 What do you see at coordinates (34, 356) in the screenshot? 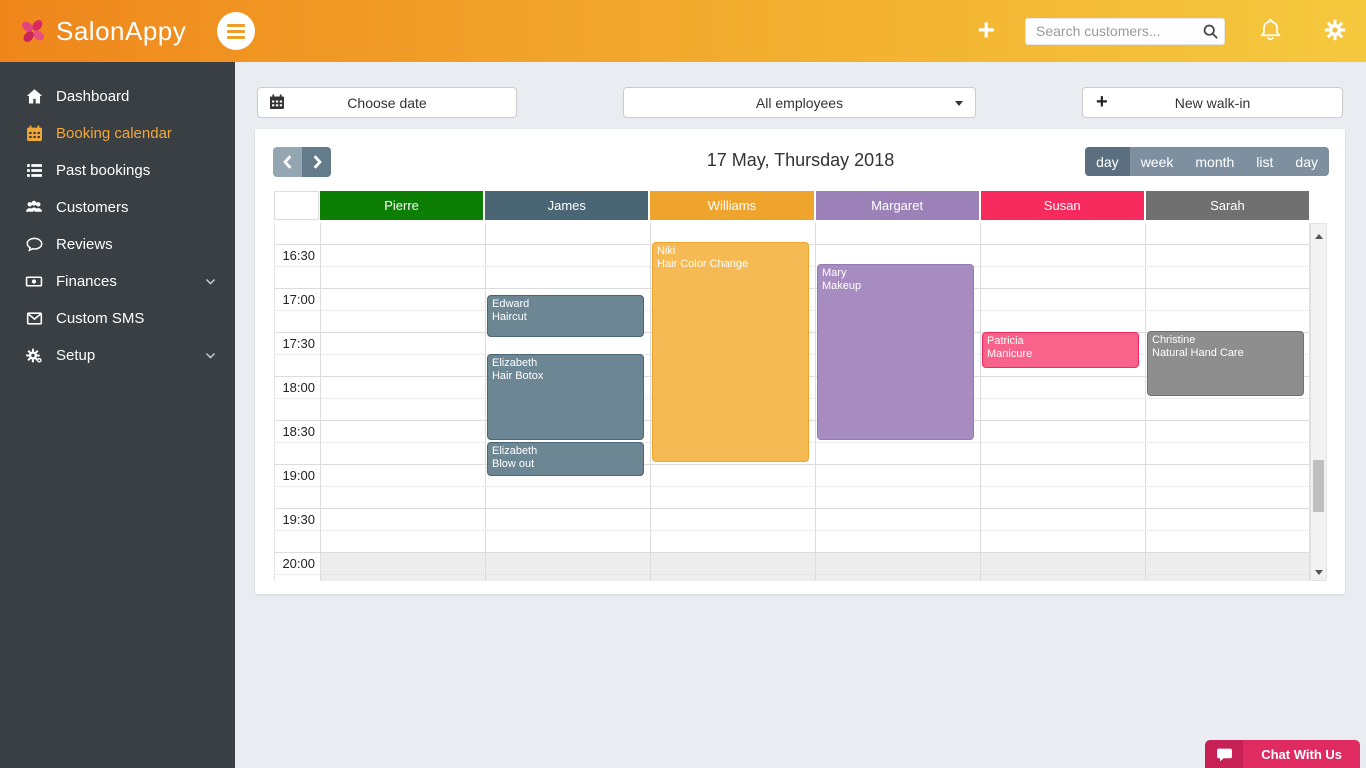
I see `gears-icon` at bounding box center [34, 356].